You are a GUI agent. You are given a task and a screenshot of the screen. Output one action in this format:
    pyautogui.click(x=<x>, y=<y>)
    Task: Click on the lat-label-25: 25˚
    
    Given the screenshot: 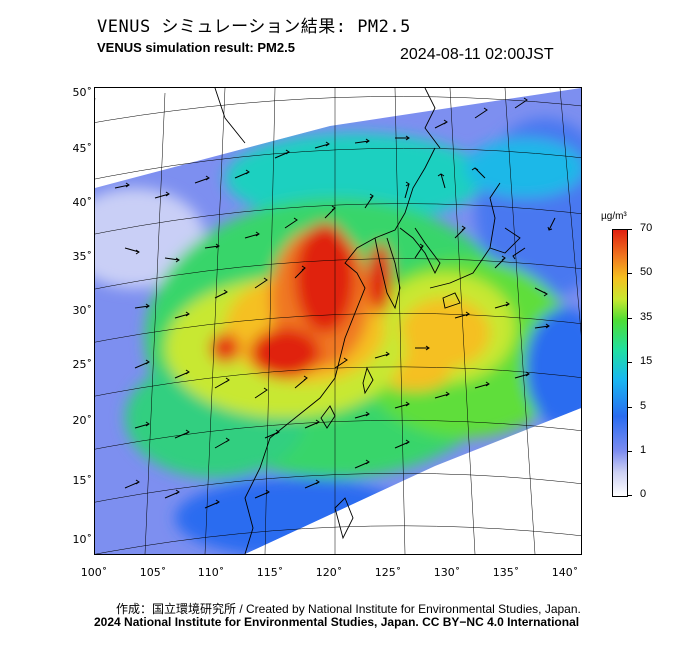 What is the action you would take?
    pyautogui.click(x=82, y=364)
    